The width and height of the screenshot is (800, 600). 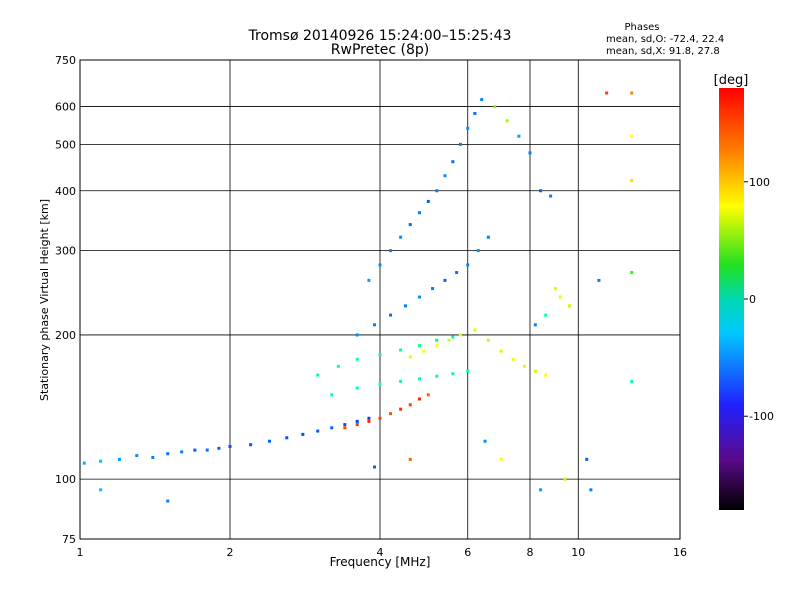 What do you see at coordinates (759, 182) in the screenshot?
I see `colorbar-tick-label: 100` at bounding box center [759, 182].